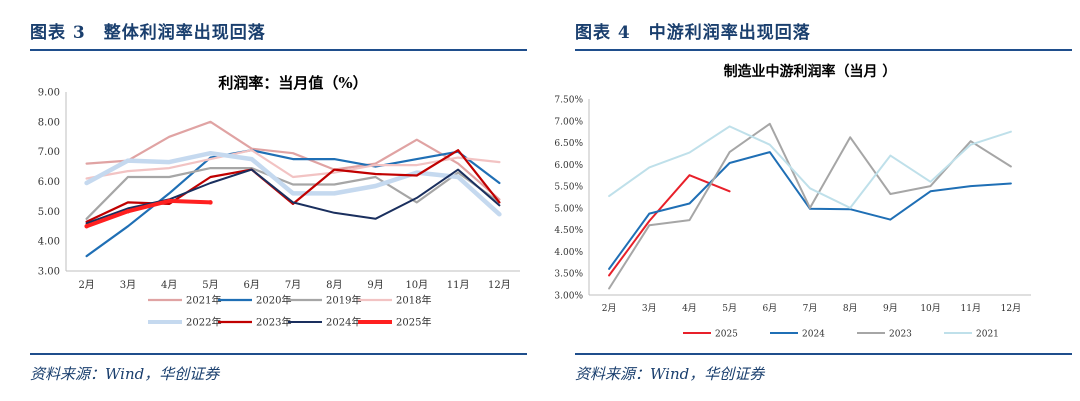 The image size is (1080, 401). What do you see at coordinates (603, 33) in the screenshot?
I see `figure-number: 图表 4` at bounding box center [603, 33].